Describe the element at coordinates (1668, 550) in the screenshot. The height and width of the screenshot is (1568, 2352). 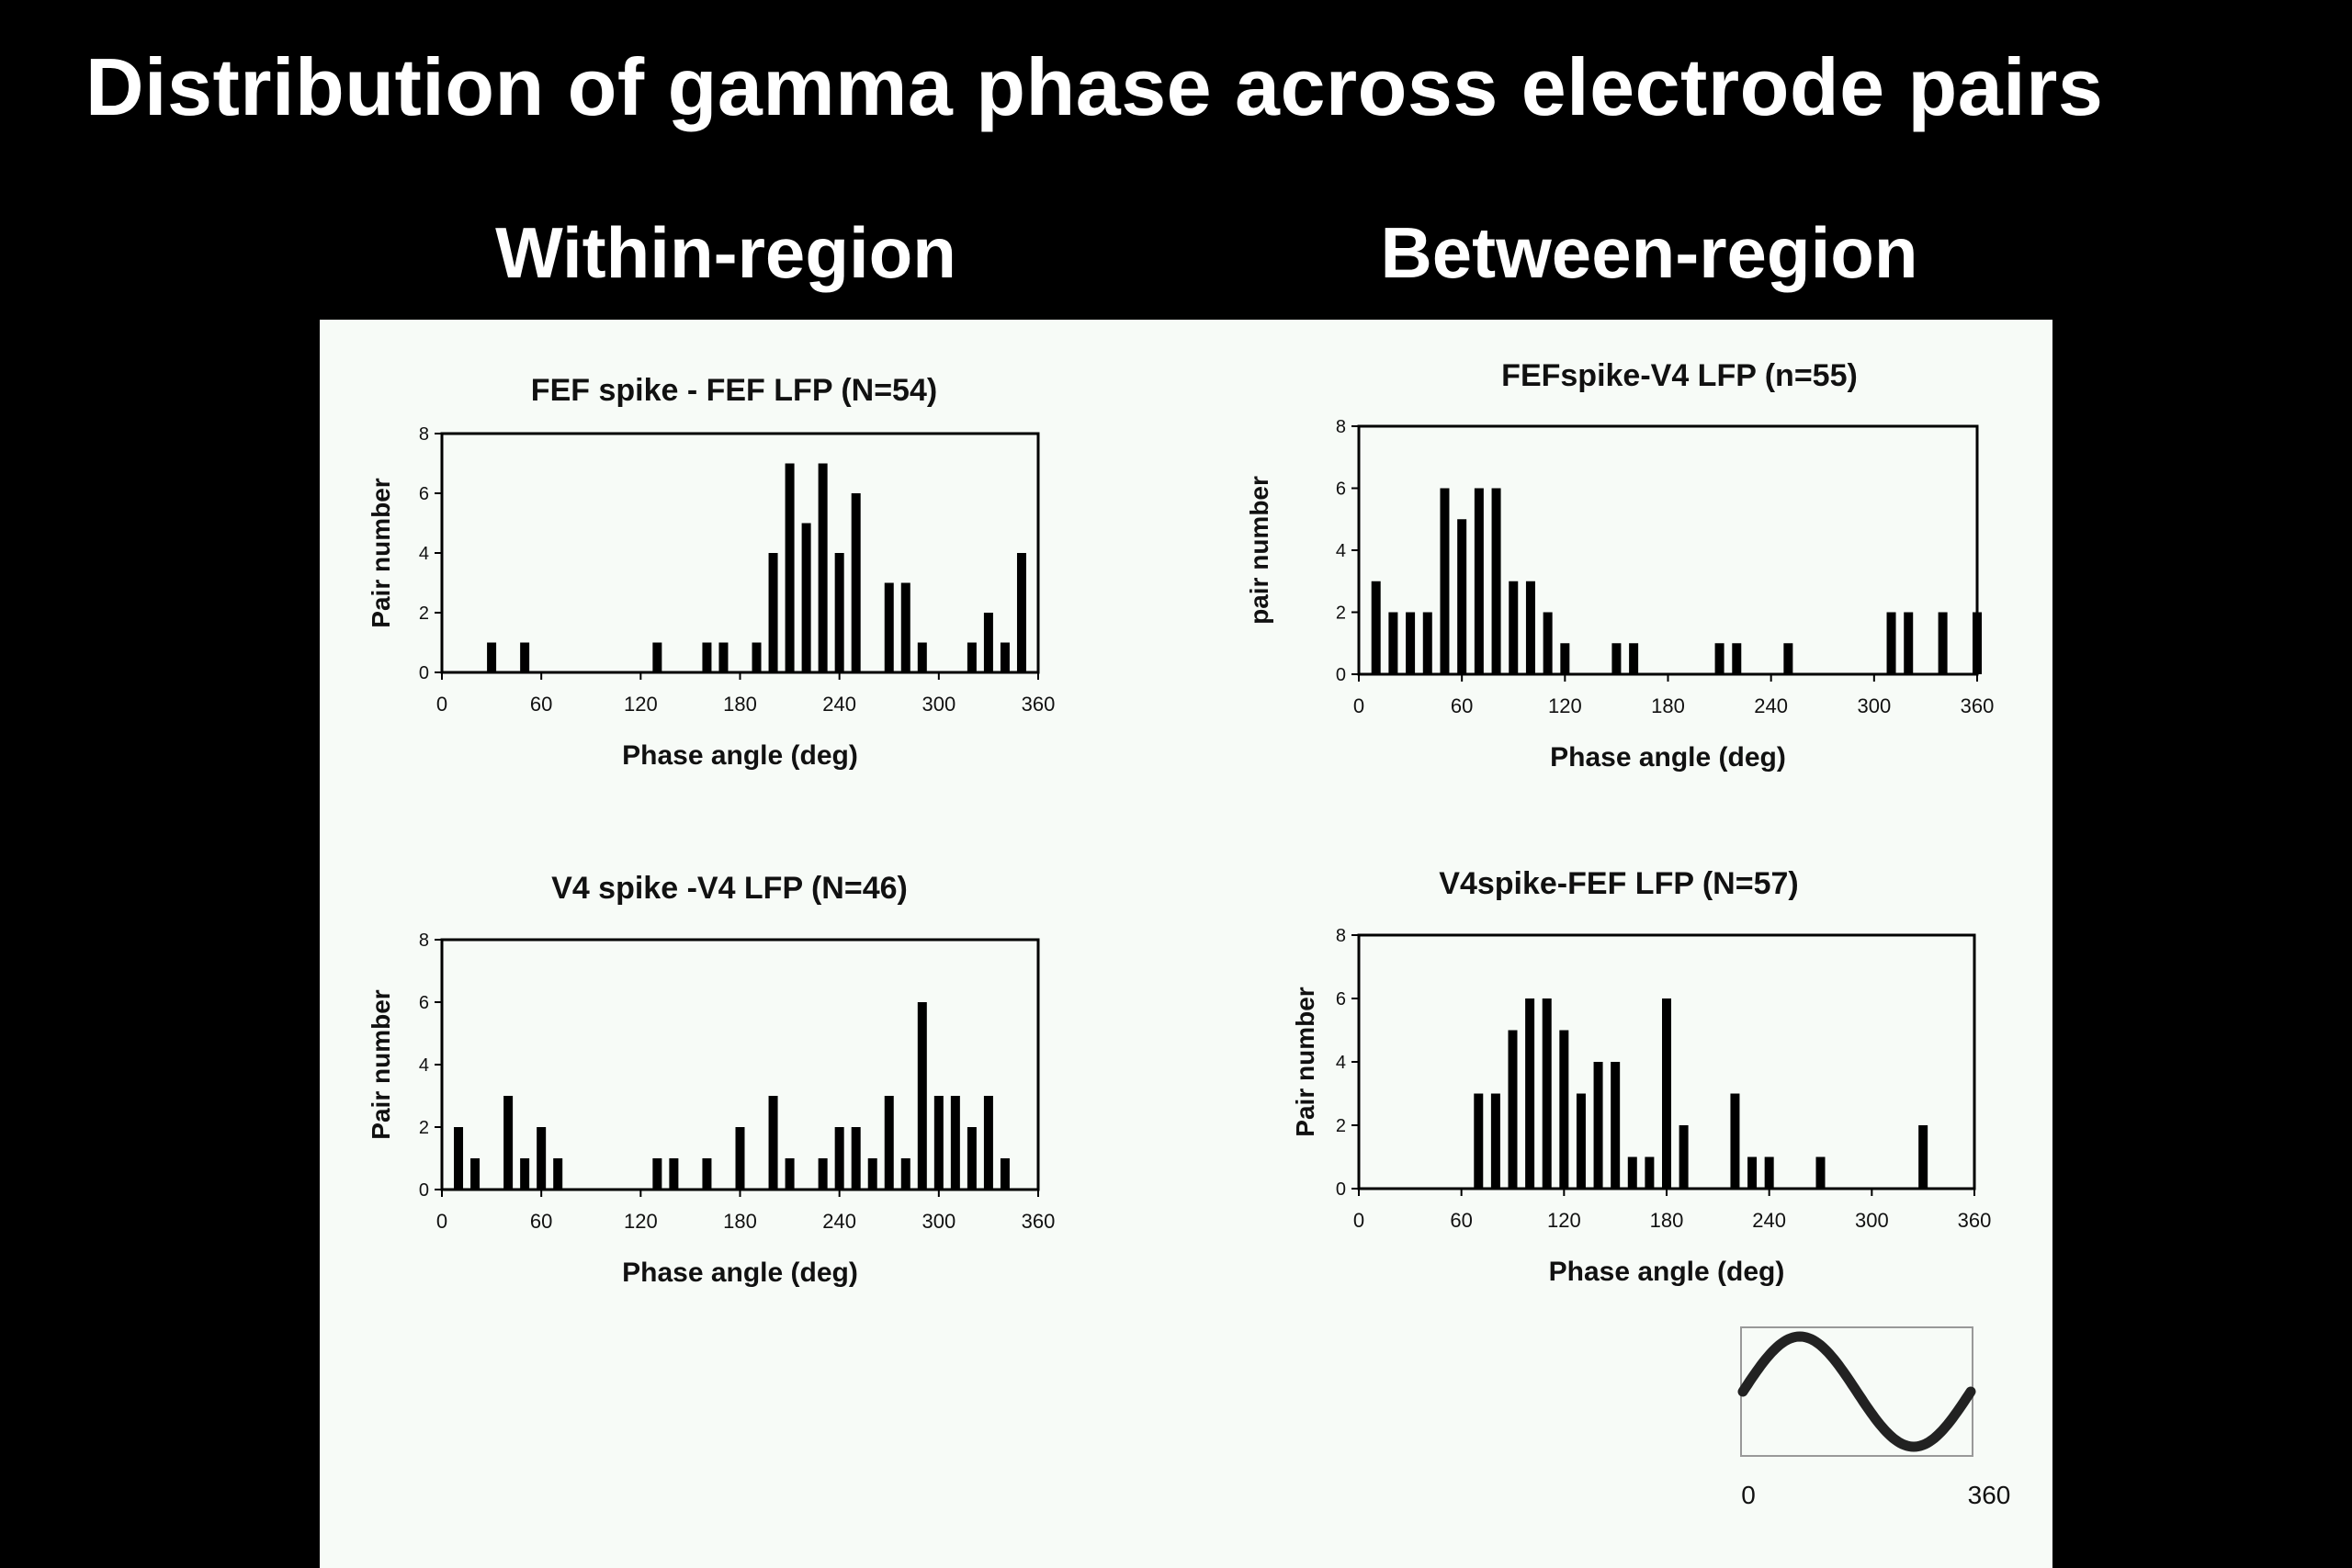
I see `plot-frame` at that location.